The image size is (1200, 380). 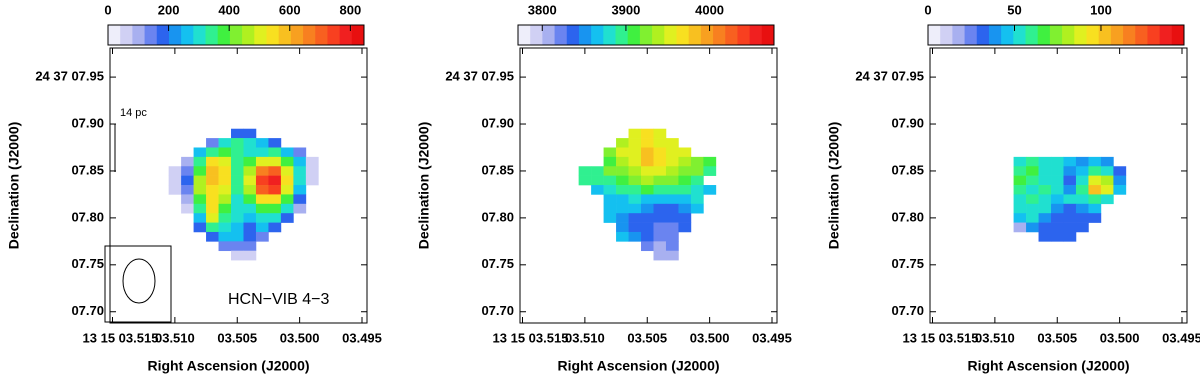 I want to click on y-tick-label: 07.75, so click(x=497, y=263).